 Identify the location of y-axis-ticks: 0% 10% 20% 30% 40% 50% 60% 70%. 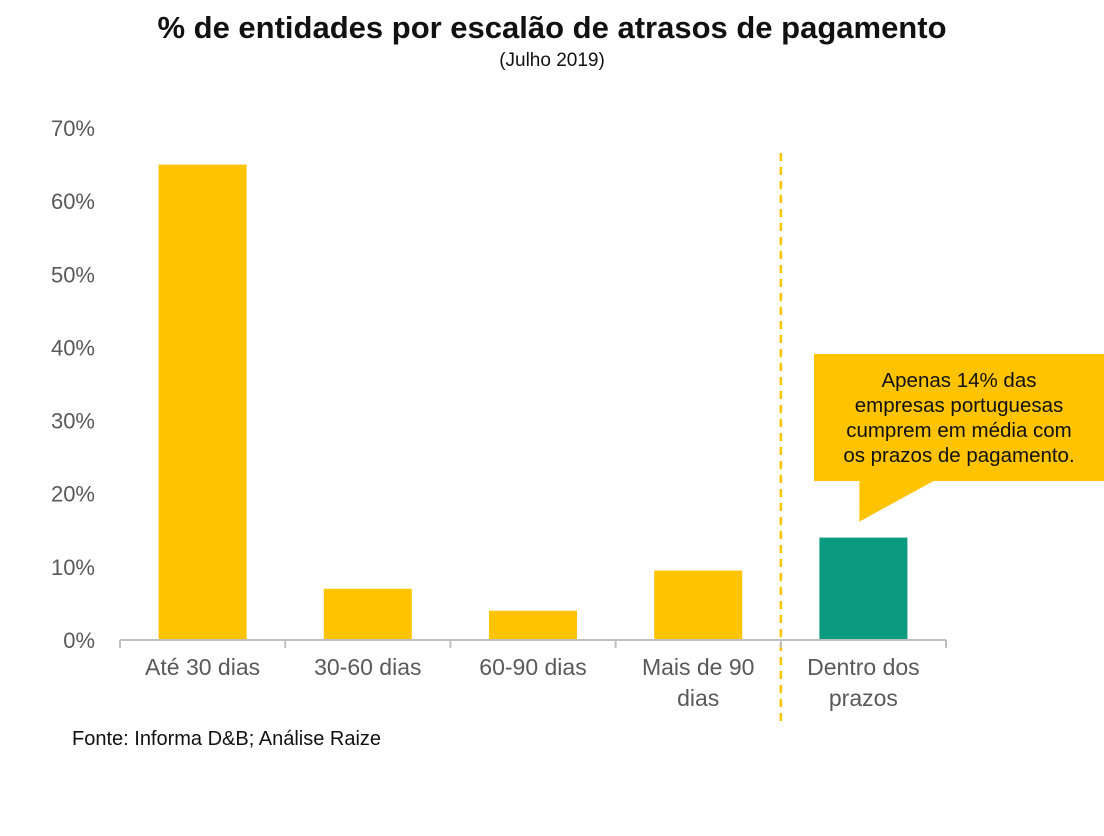
(73, 384).